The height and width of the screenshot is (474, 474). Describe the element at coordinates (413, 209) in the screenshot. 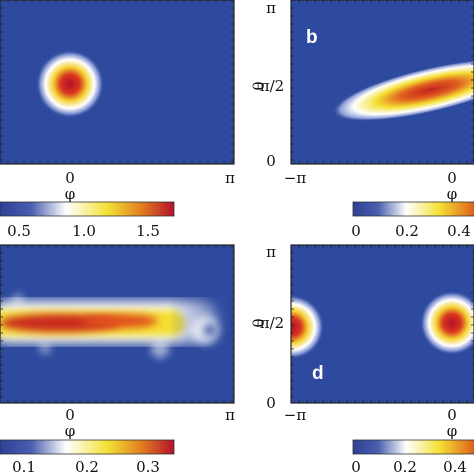

I see `colorbar-b-bar` at that location.